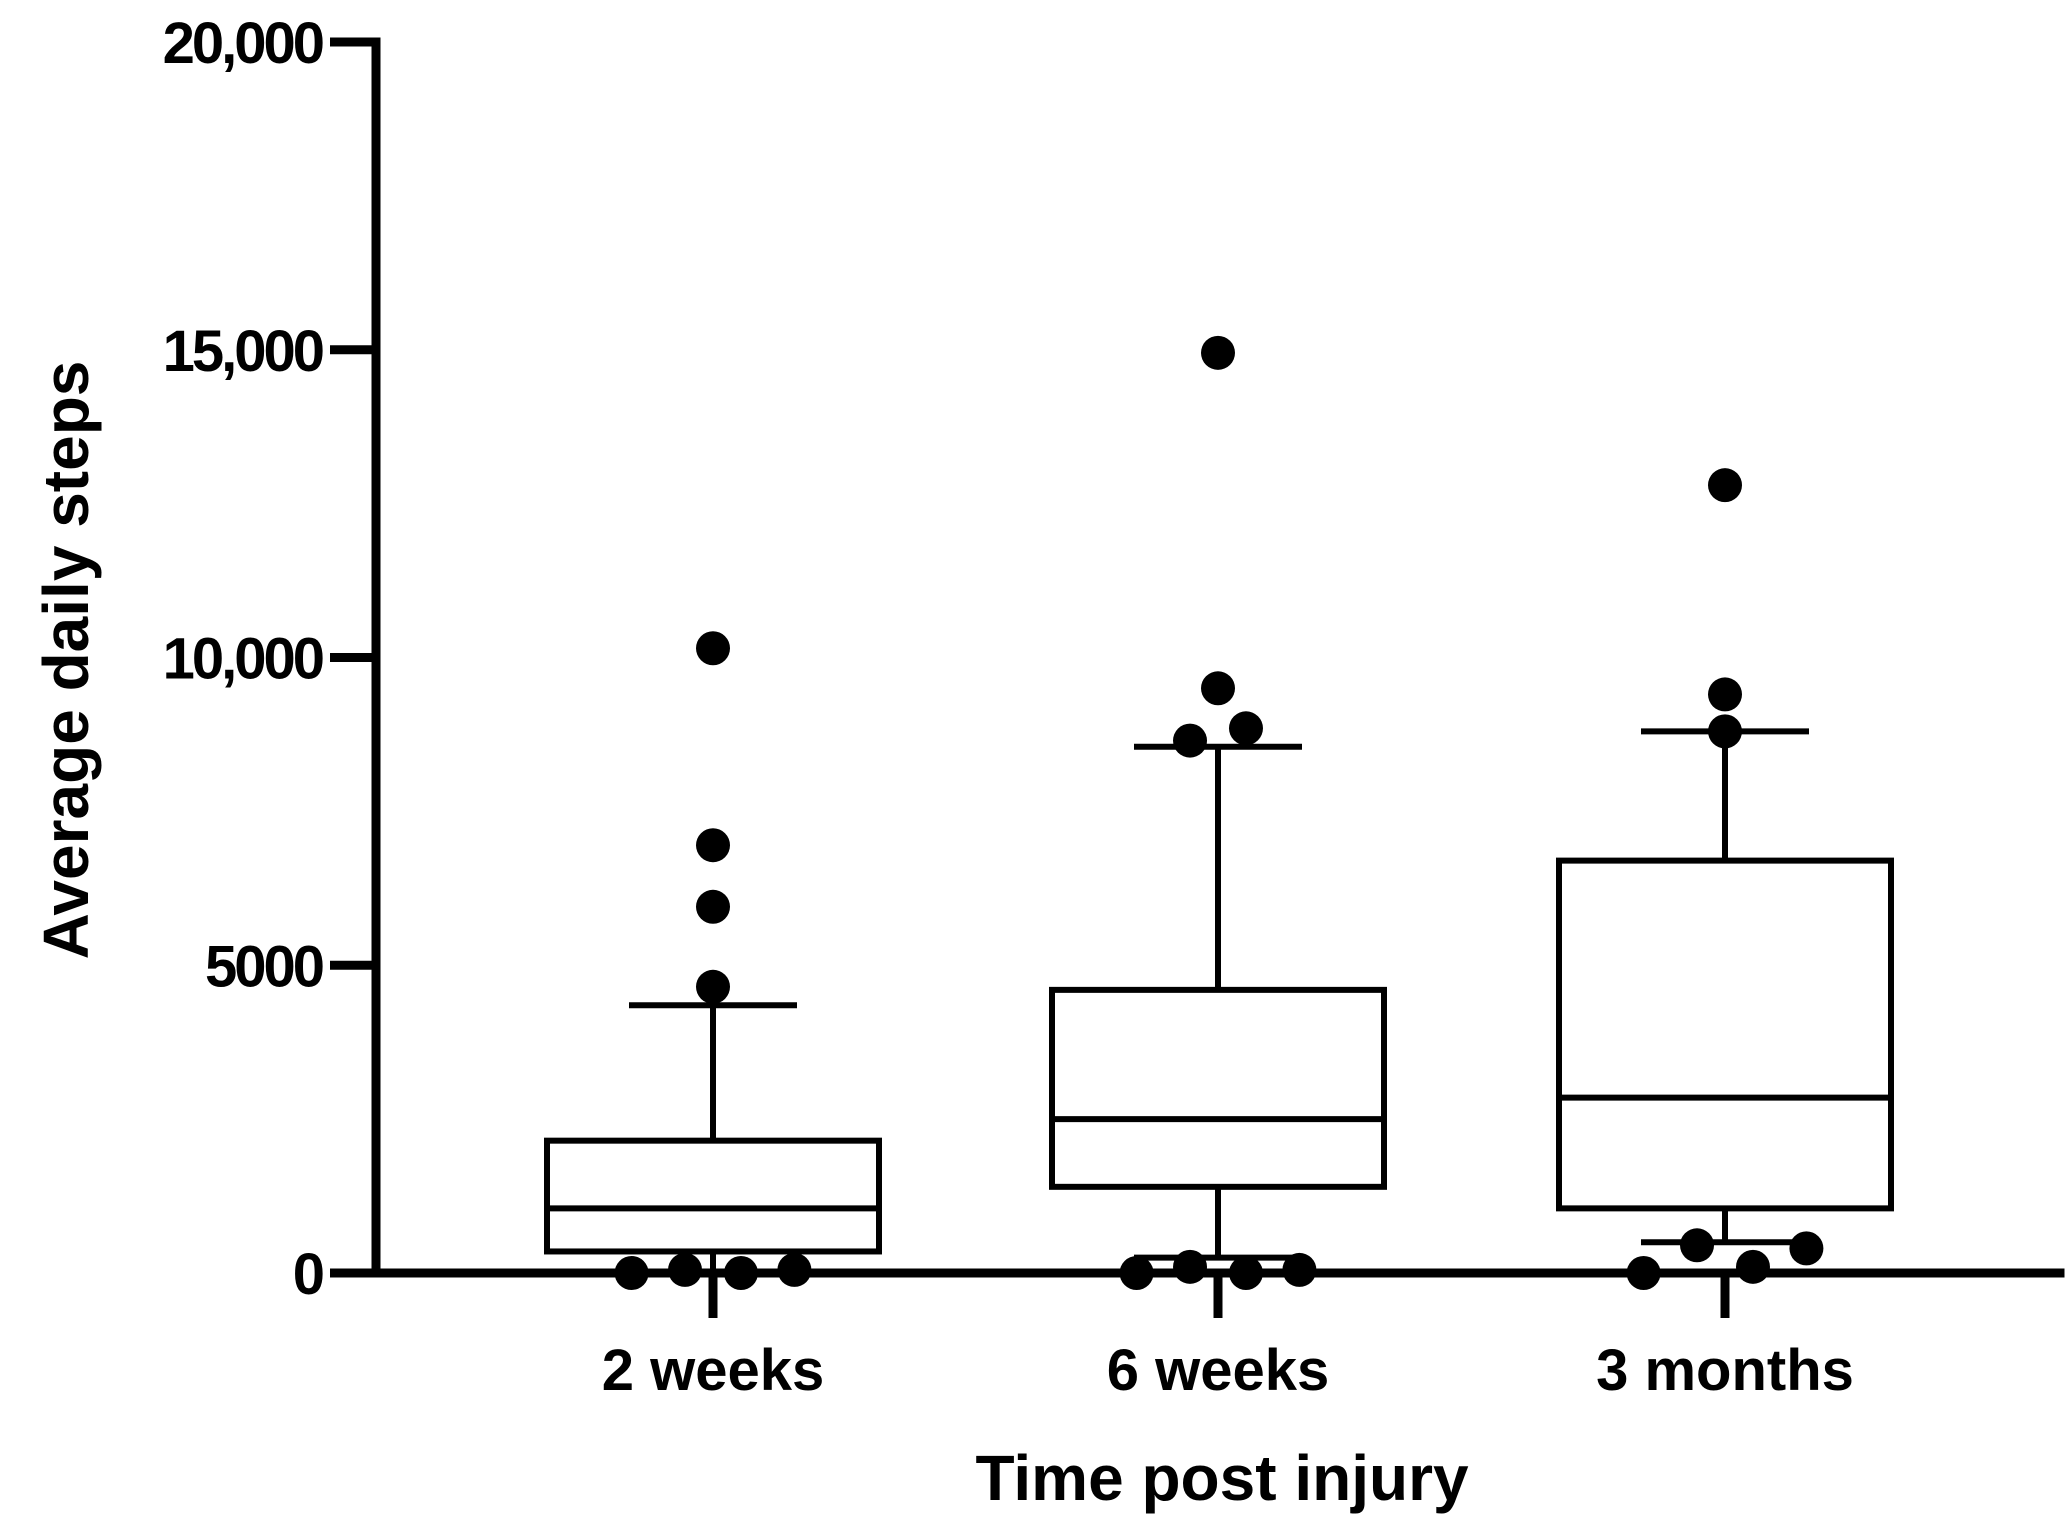 The height and width of the screenshot is (1525, 2072). What do you see at coordinates (713, 1370) in the screenshot?
I see `x-tick-label: 2 weeks` at bounding box center [713, 1370].